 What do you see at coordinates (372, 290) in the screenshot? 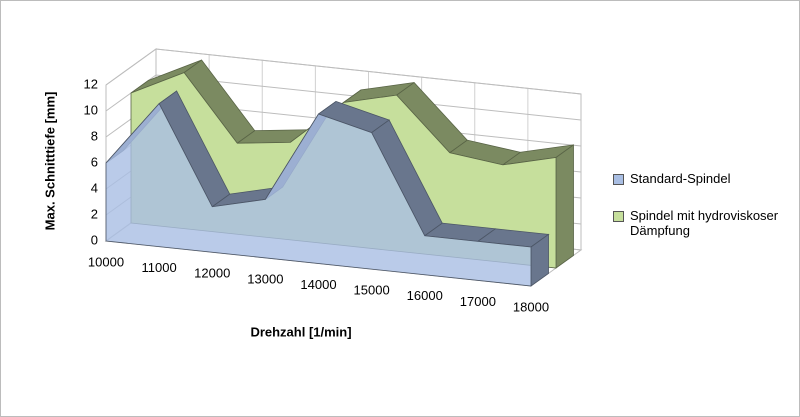
I see `x-tick-label: 15000` at bounding box center [372, 290].